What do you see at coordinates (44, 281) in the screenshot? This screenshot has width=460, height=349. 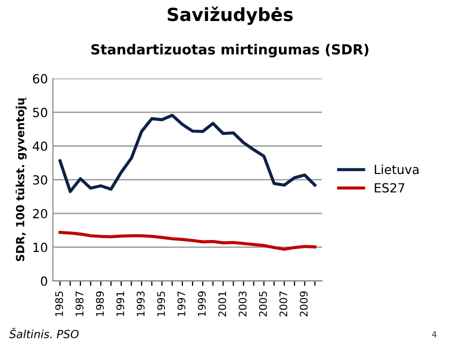 I see `y-tick-label: 0` at bounding box center [44, 281].